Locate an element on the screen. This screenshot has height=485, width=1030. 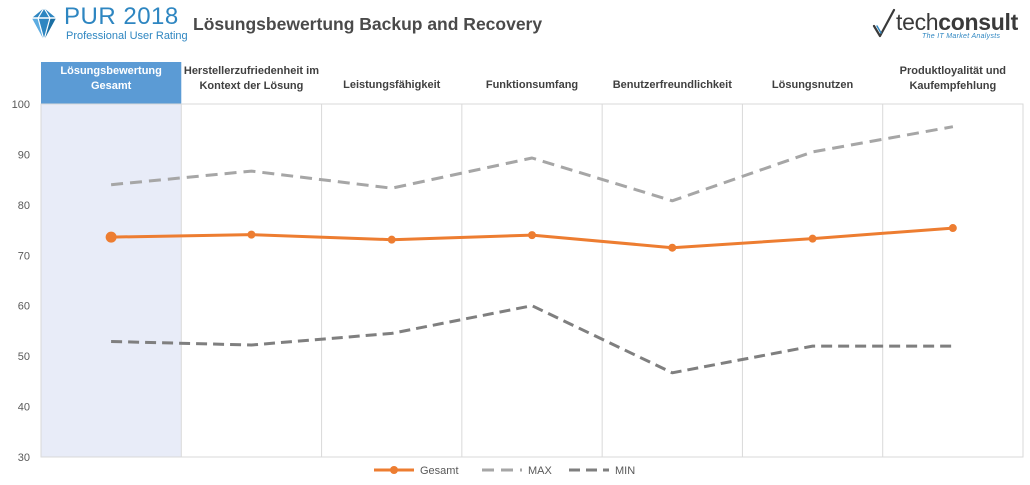
category-label: Benutzerfreundlichkeit is located at coordinates (673, 85).